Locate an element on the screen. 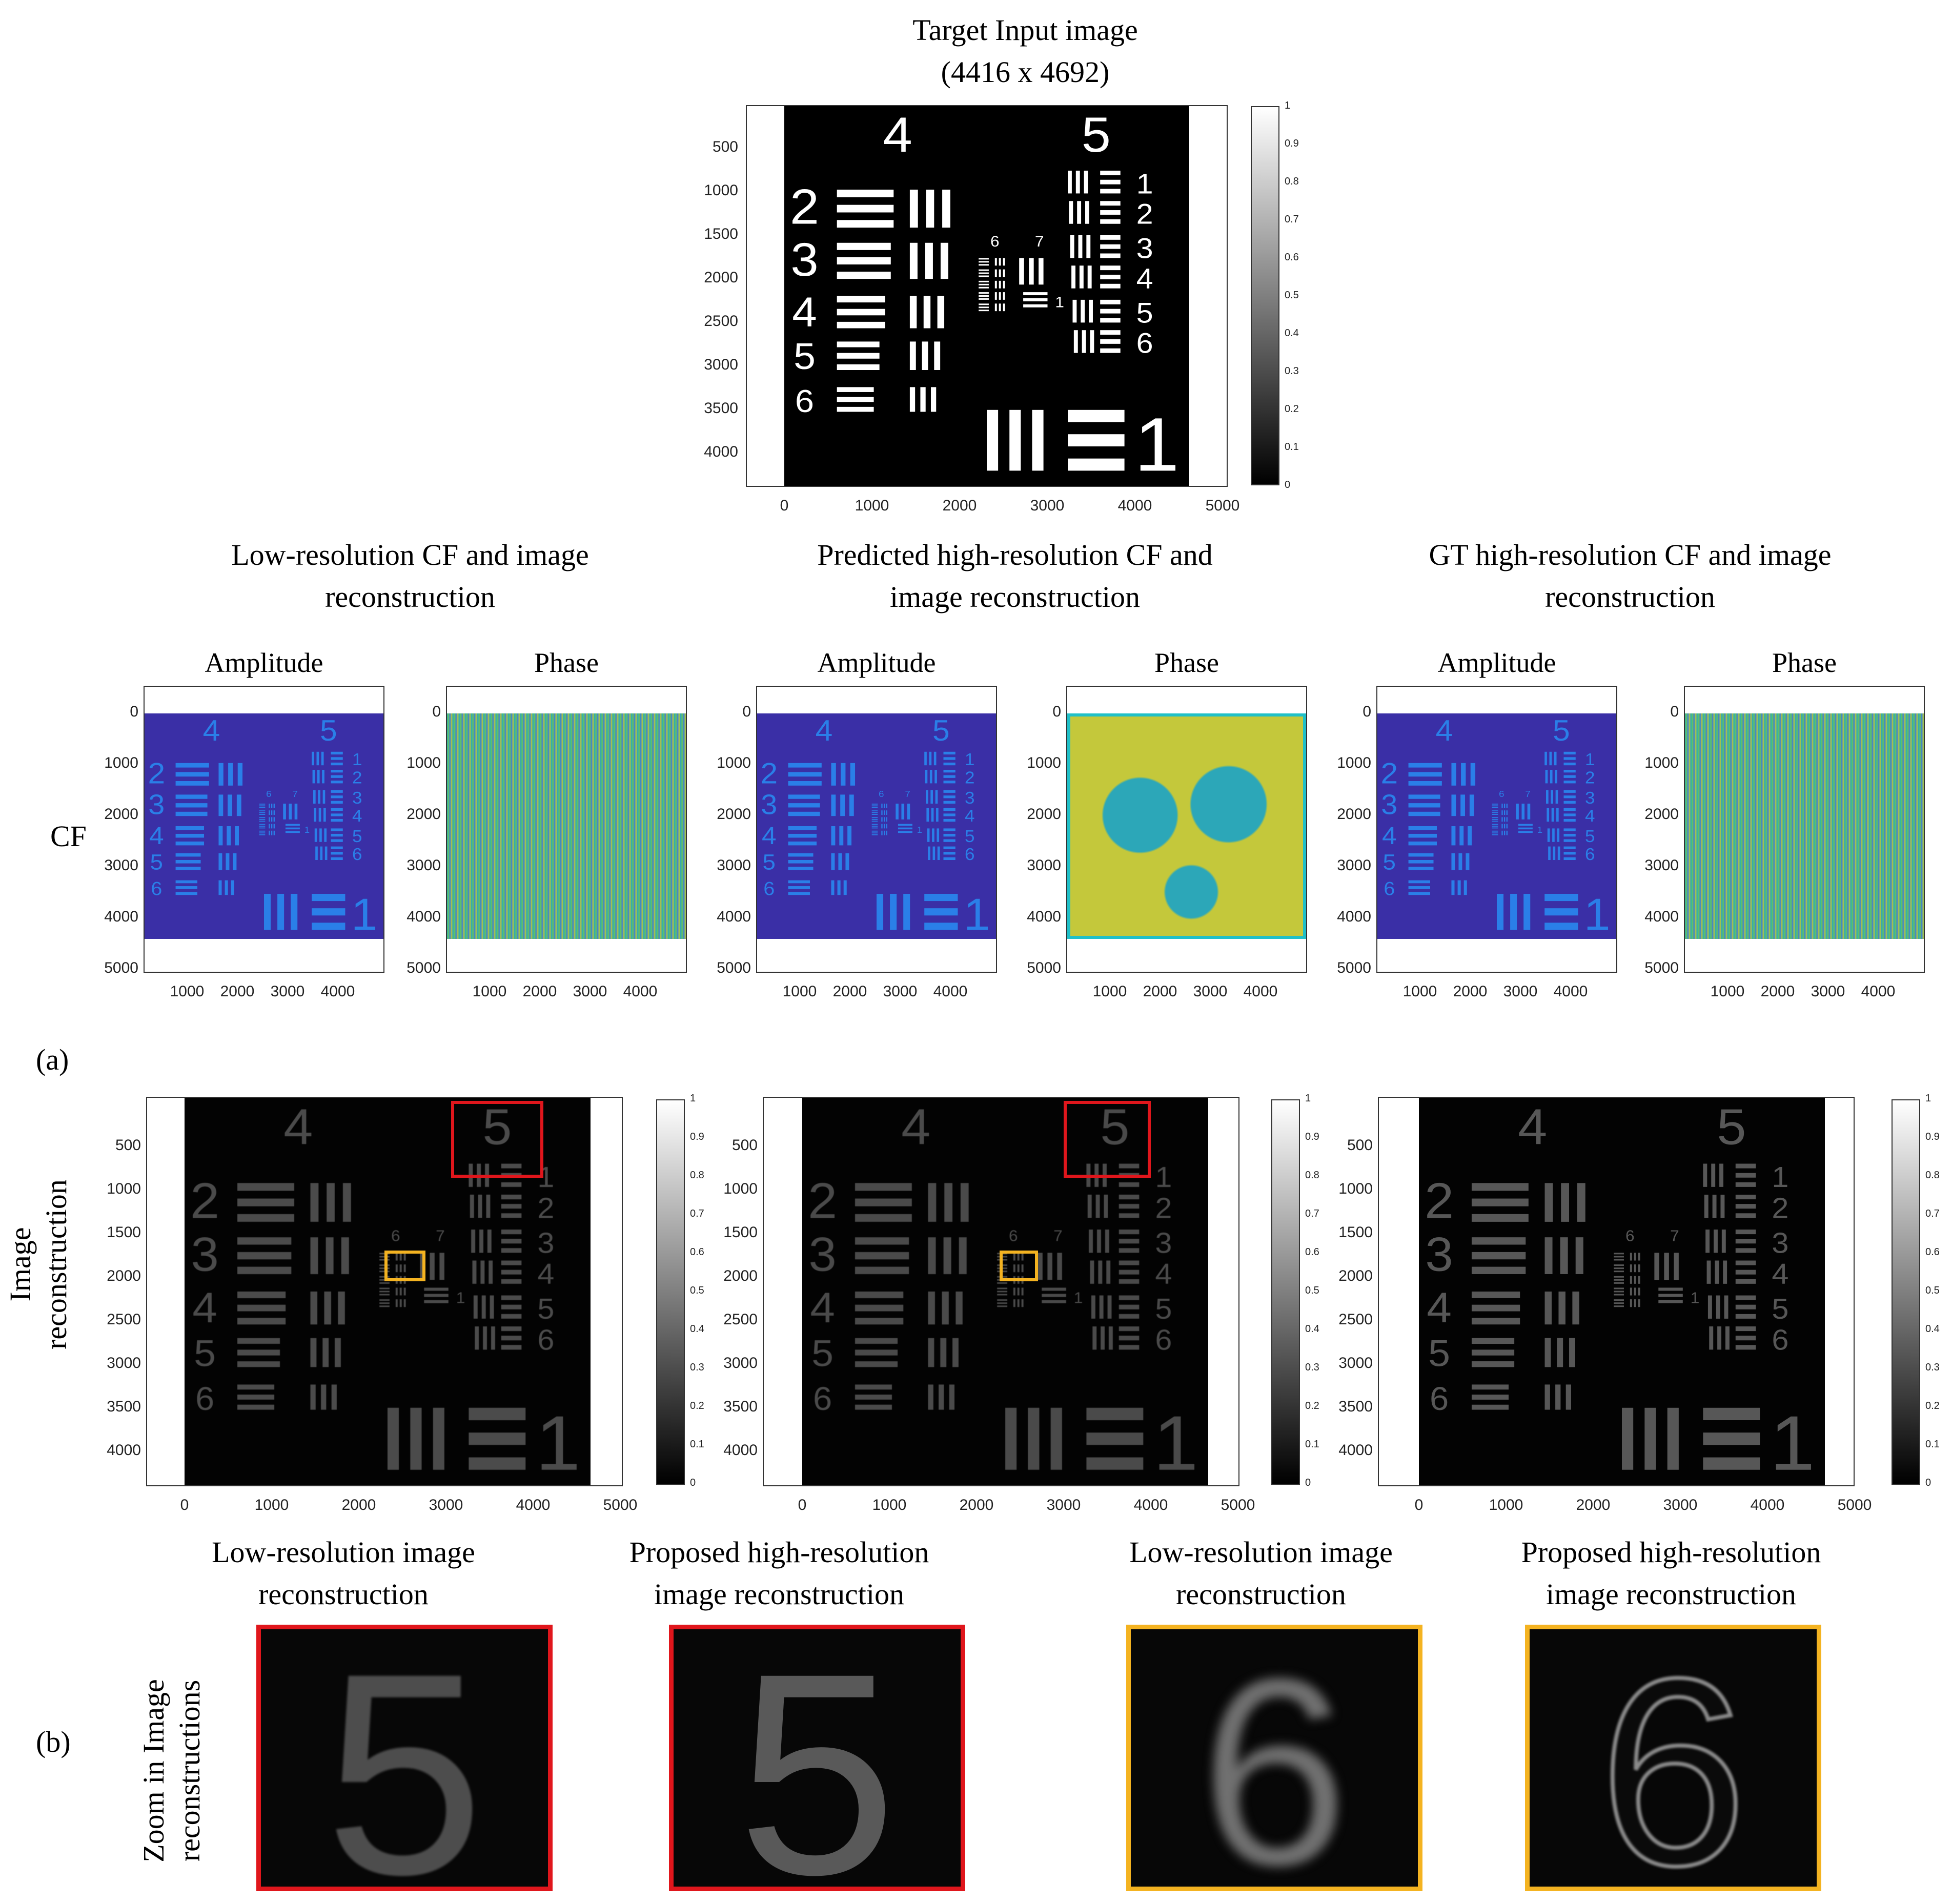 The height and width of the screenshot is (1904, 1952). section-title-gt-line2: reconstruction is located at coordinates (1630, 596).